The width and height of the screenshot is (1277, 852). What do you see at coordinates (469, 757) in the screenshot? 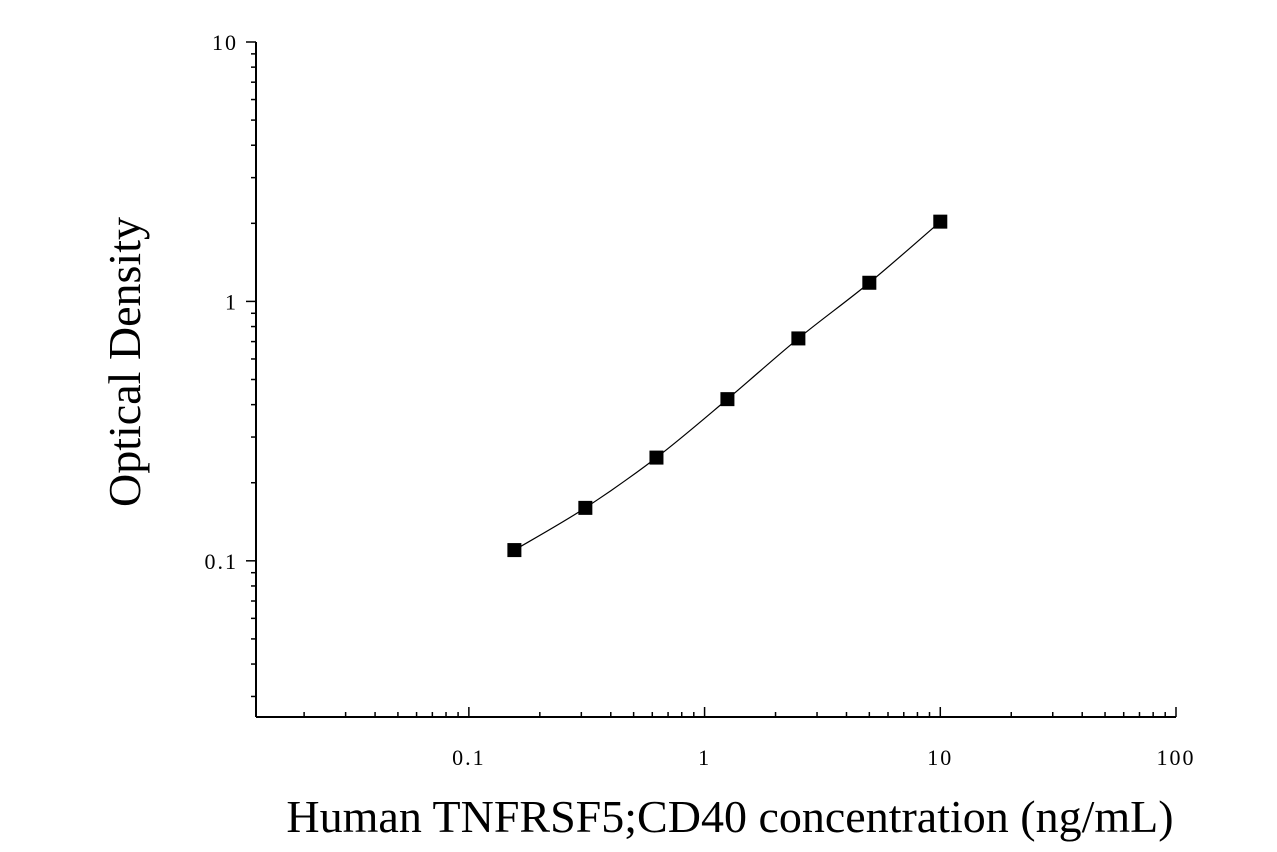
I see `x-tick-label: 0.1` at bounding box center [469, 757].